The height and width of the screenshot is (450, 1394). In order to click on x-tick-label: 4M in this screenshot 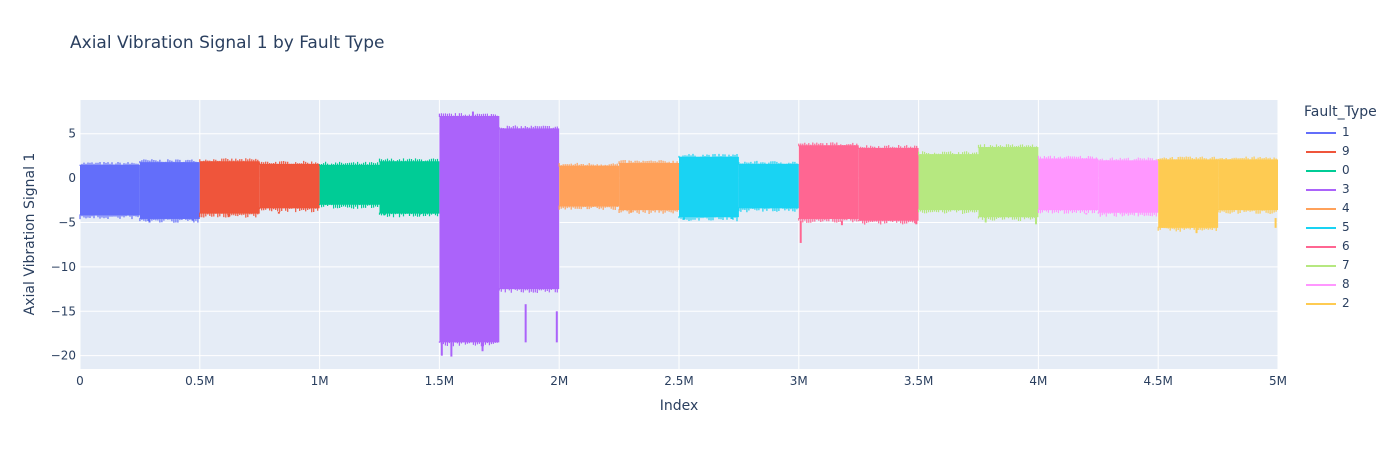, I will do `click(1038, 381)`.